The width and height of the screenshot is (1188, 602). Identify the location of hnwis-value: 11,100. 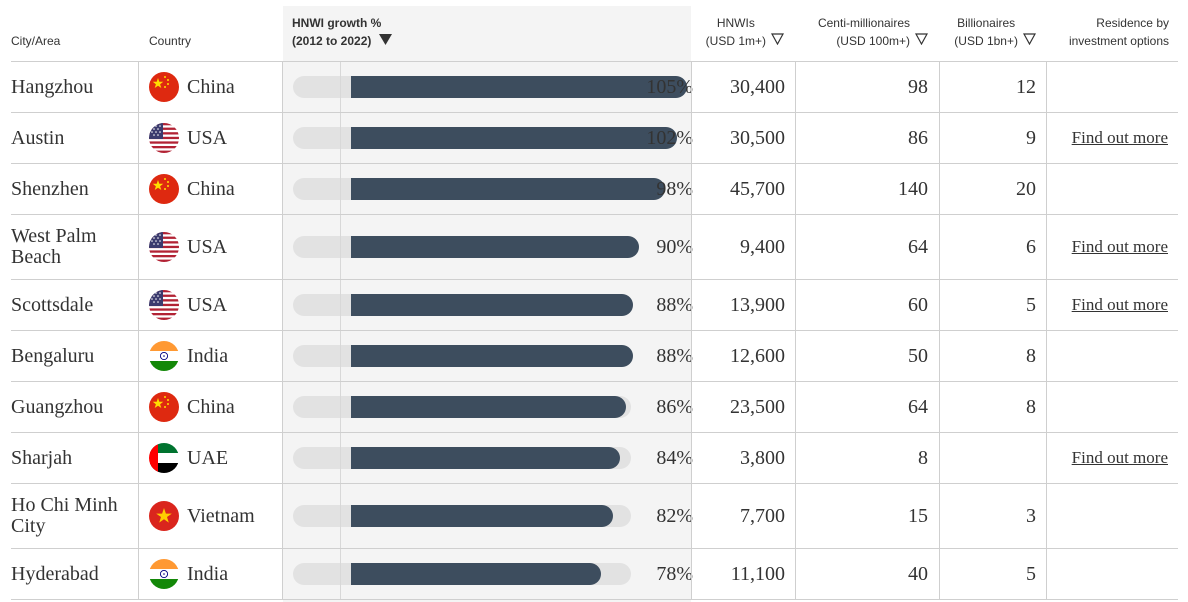
(757, 573).